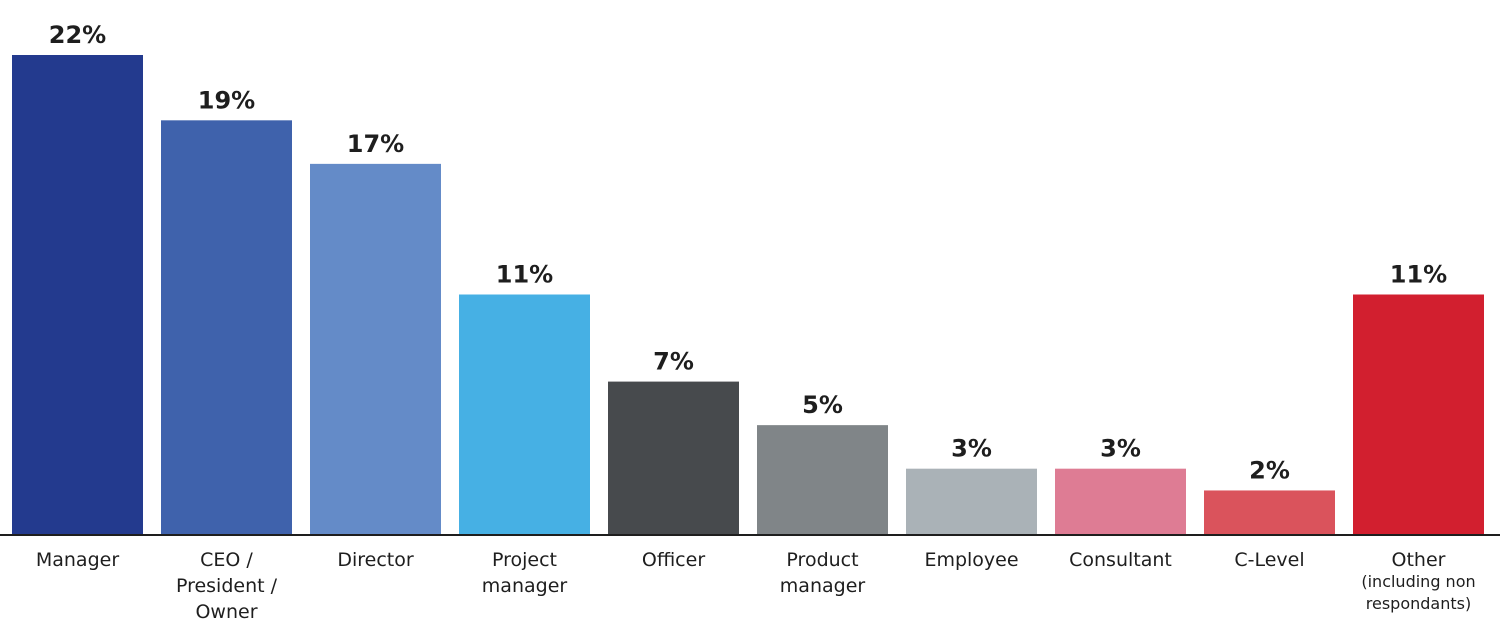 The height and width of the screenshot is (640, 1500). What do you see at coordinates (673, 362) in the screenshot?
I see `value-label-officer: 7%` at bounding box center [673, 362].